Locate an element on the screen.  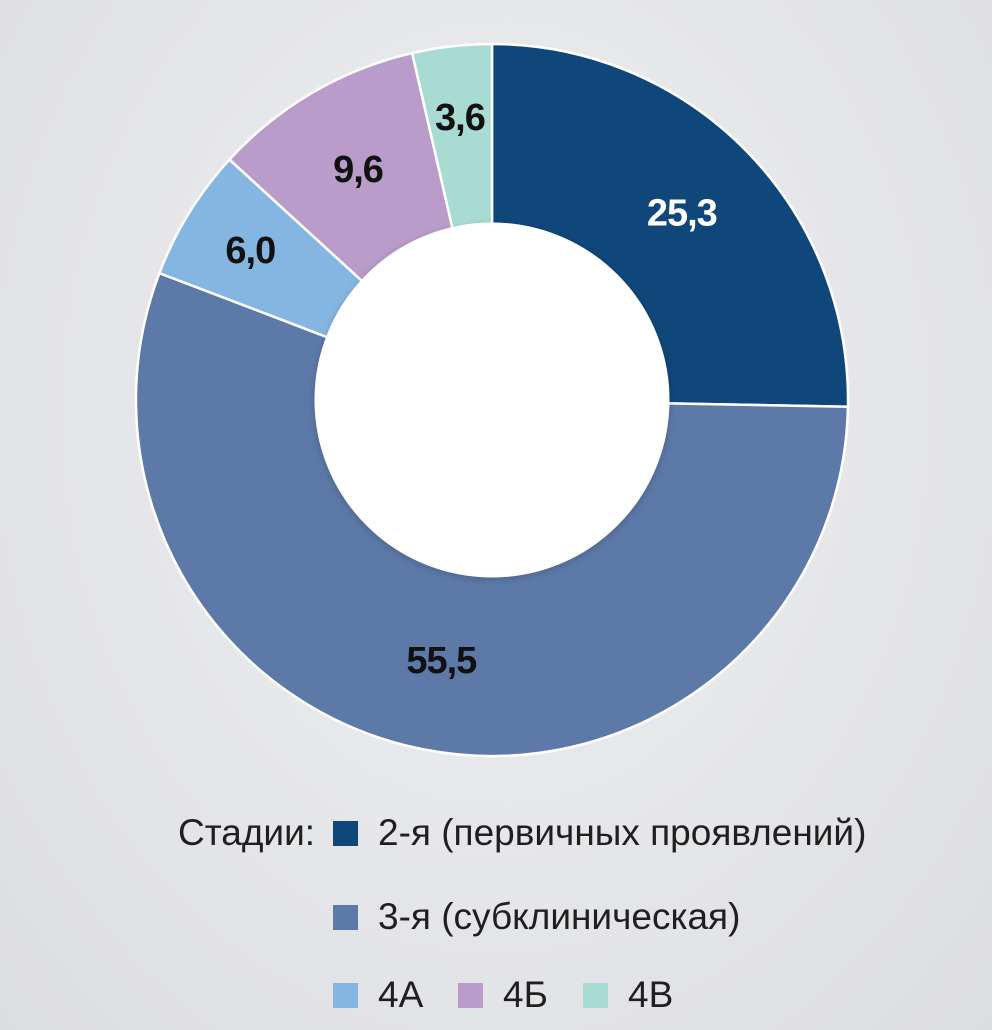
donut-hole is located at coordinates (492, 400).